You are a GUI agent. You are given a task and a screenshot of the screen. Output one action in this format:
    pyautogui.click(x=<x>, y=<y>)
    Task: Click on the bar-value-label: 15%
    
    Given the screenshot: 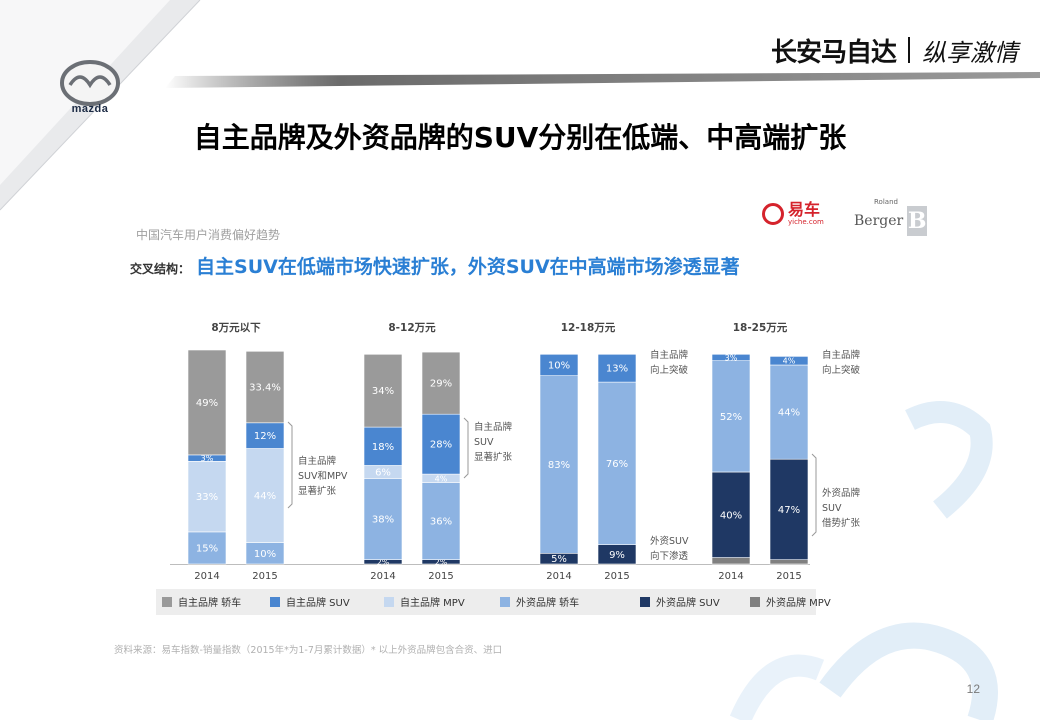 What is the action you would take?
    pyautogui.click(x=207, y=548)
    